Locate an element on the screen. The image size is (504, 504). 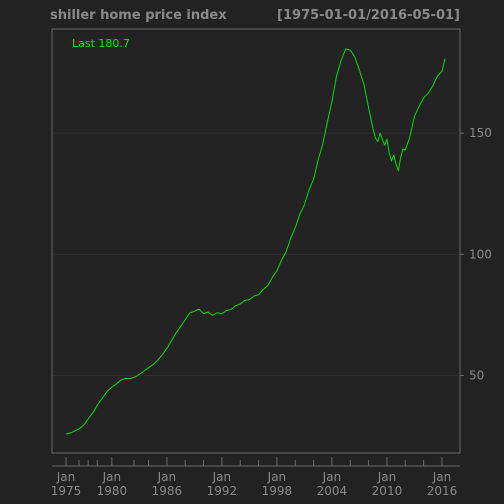
x-tick-label-year-2010: 2010 is located at coordinates (387, 491).